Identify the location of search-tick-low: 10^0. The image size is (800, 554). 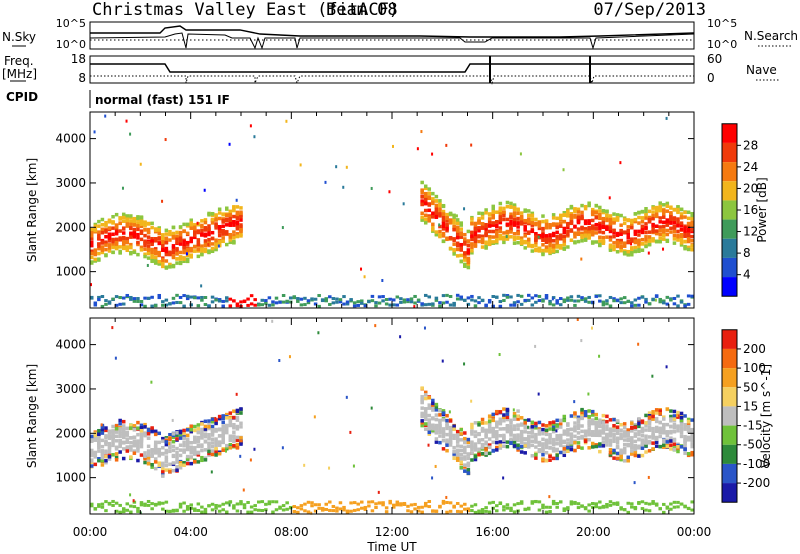
(722, 44).